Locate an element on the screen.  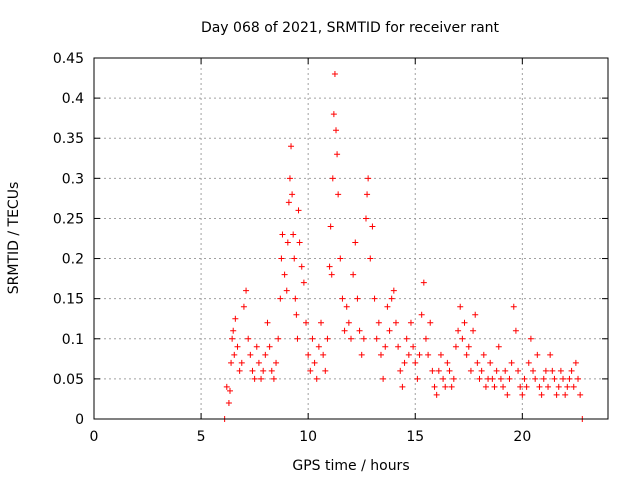
y-tick-labels: 0 0.05 0.1 0.15 0.2 0.25 0.3 0.35 0.4 0.45 is located at coordinates (68, 239).